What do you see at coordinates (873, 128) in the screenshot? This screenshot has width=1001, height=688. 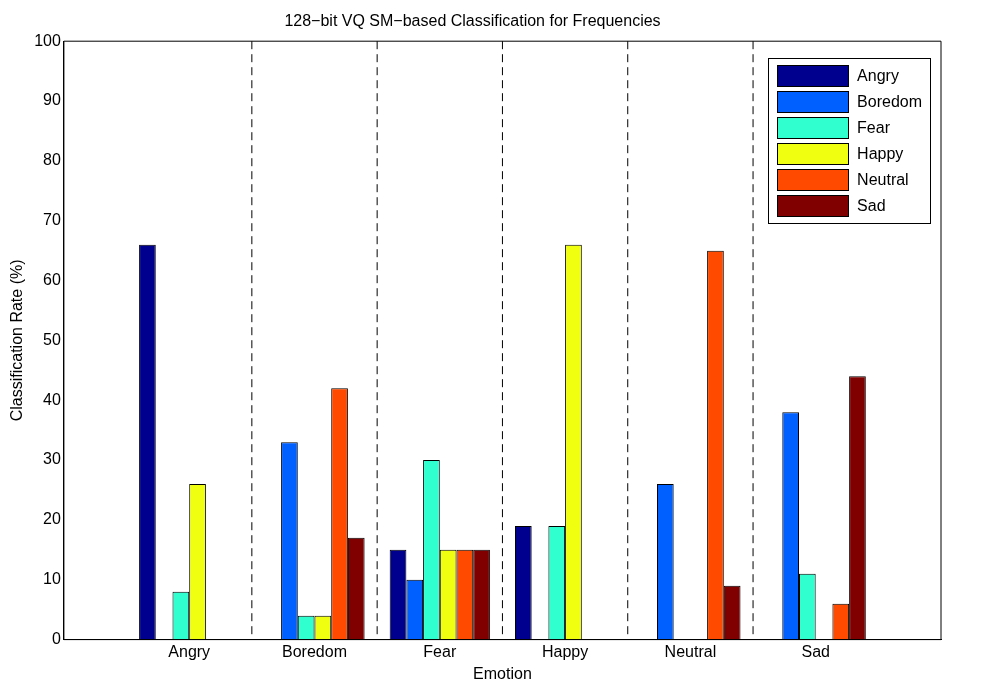 I see `legend-label: Fear` at bounding box center [873, 128].